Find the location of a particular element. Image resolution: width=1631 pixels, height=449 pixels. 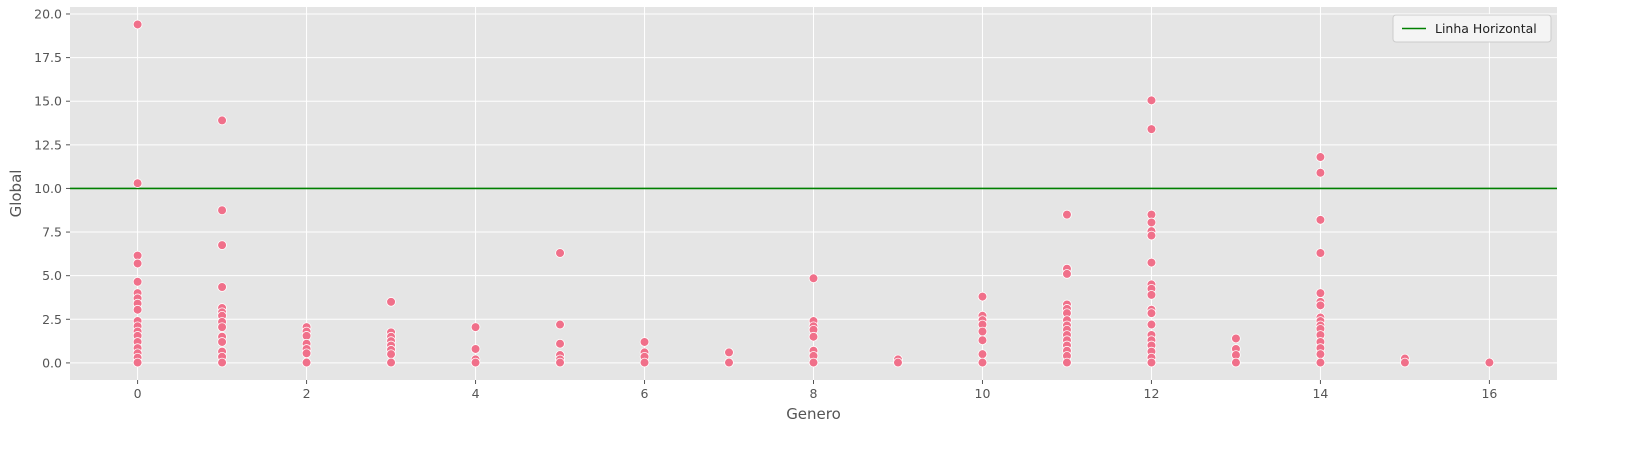

y-tick-label: 12.5 is located at coordinates (48, 144).